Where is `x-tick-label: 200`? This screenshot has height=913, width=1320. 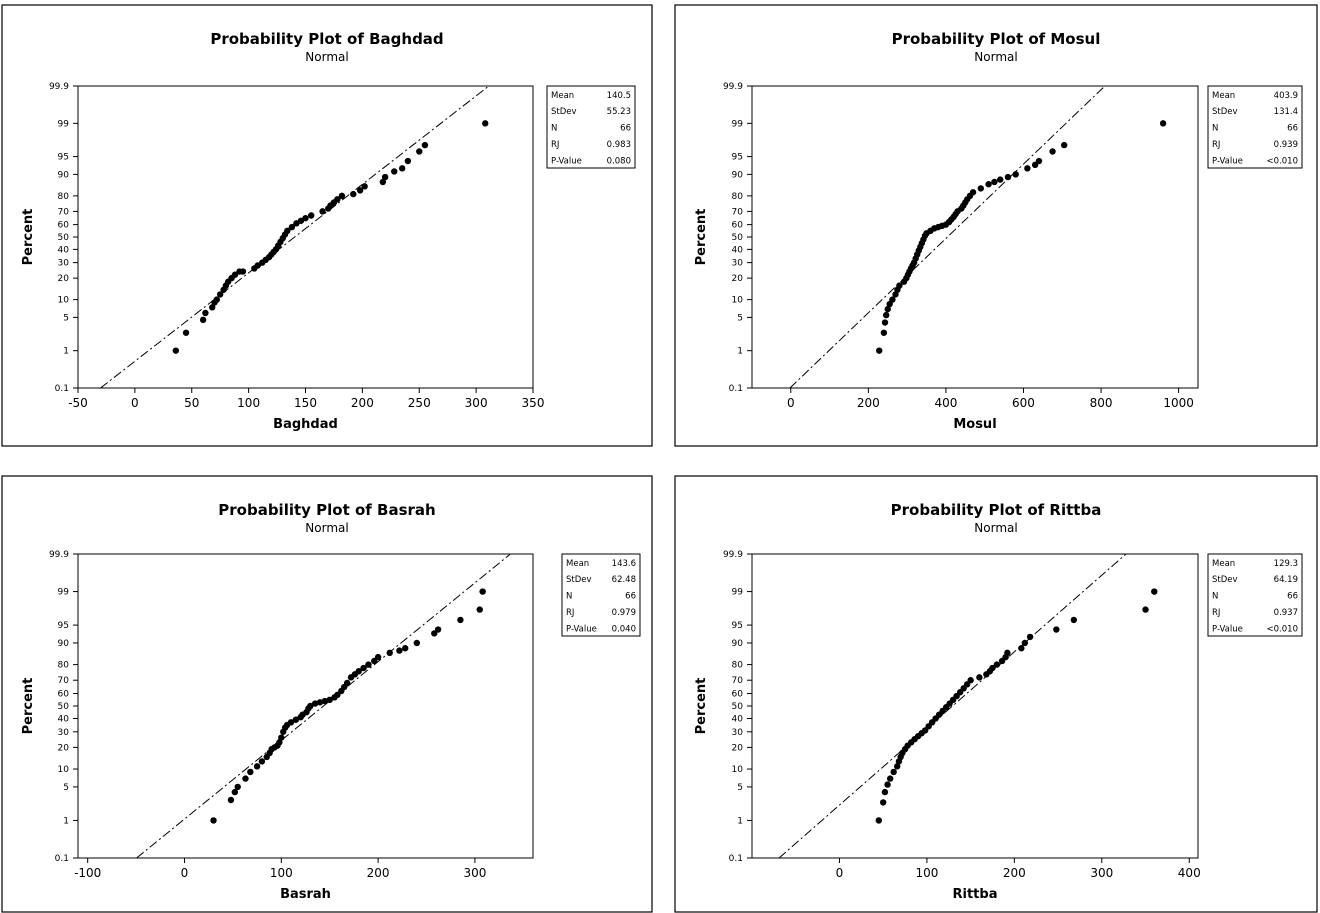
x-tick-label: 200 is located at coordinates (362, 403).